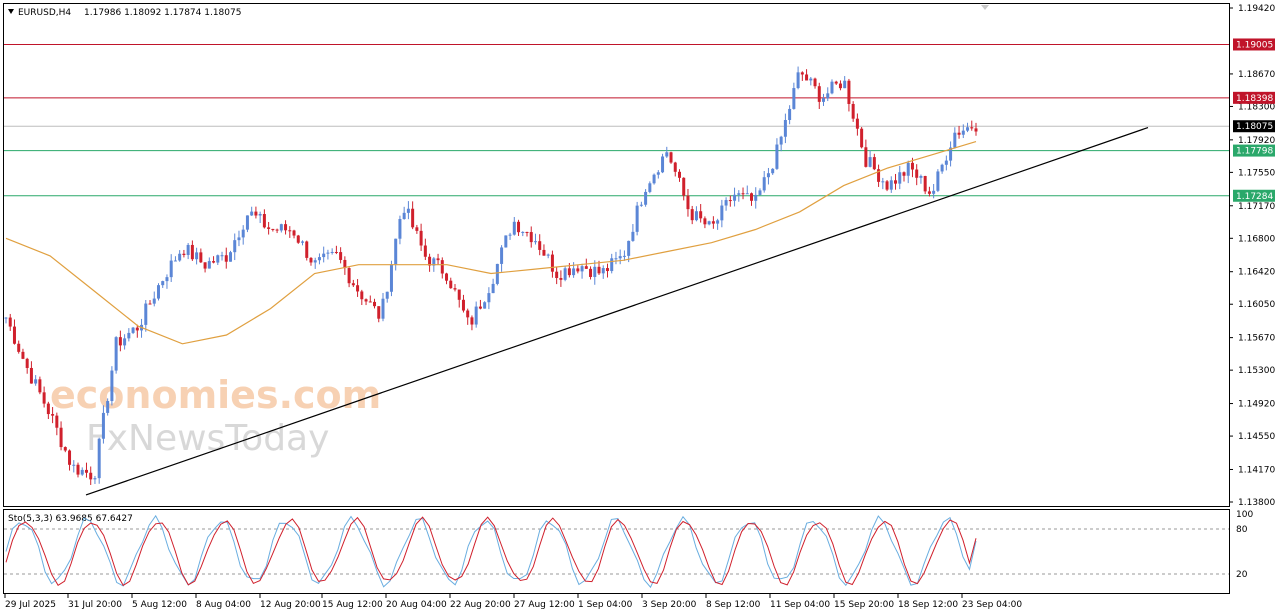 The width and height of the screenshot is (1280, 616). What do you see at coordinates (1242, 530) in the screenshot?
I see `stoch-tick-label: 80` at bounding box center [1242, 530].